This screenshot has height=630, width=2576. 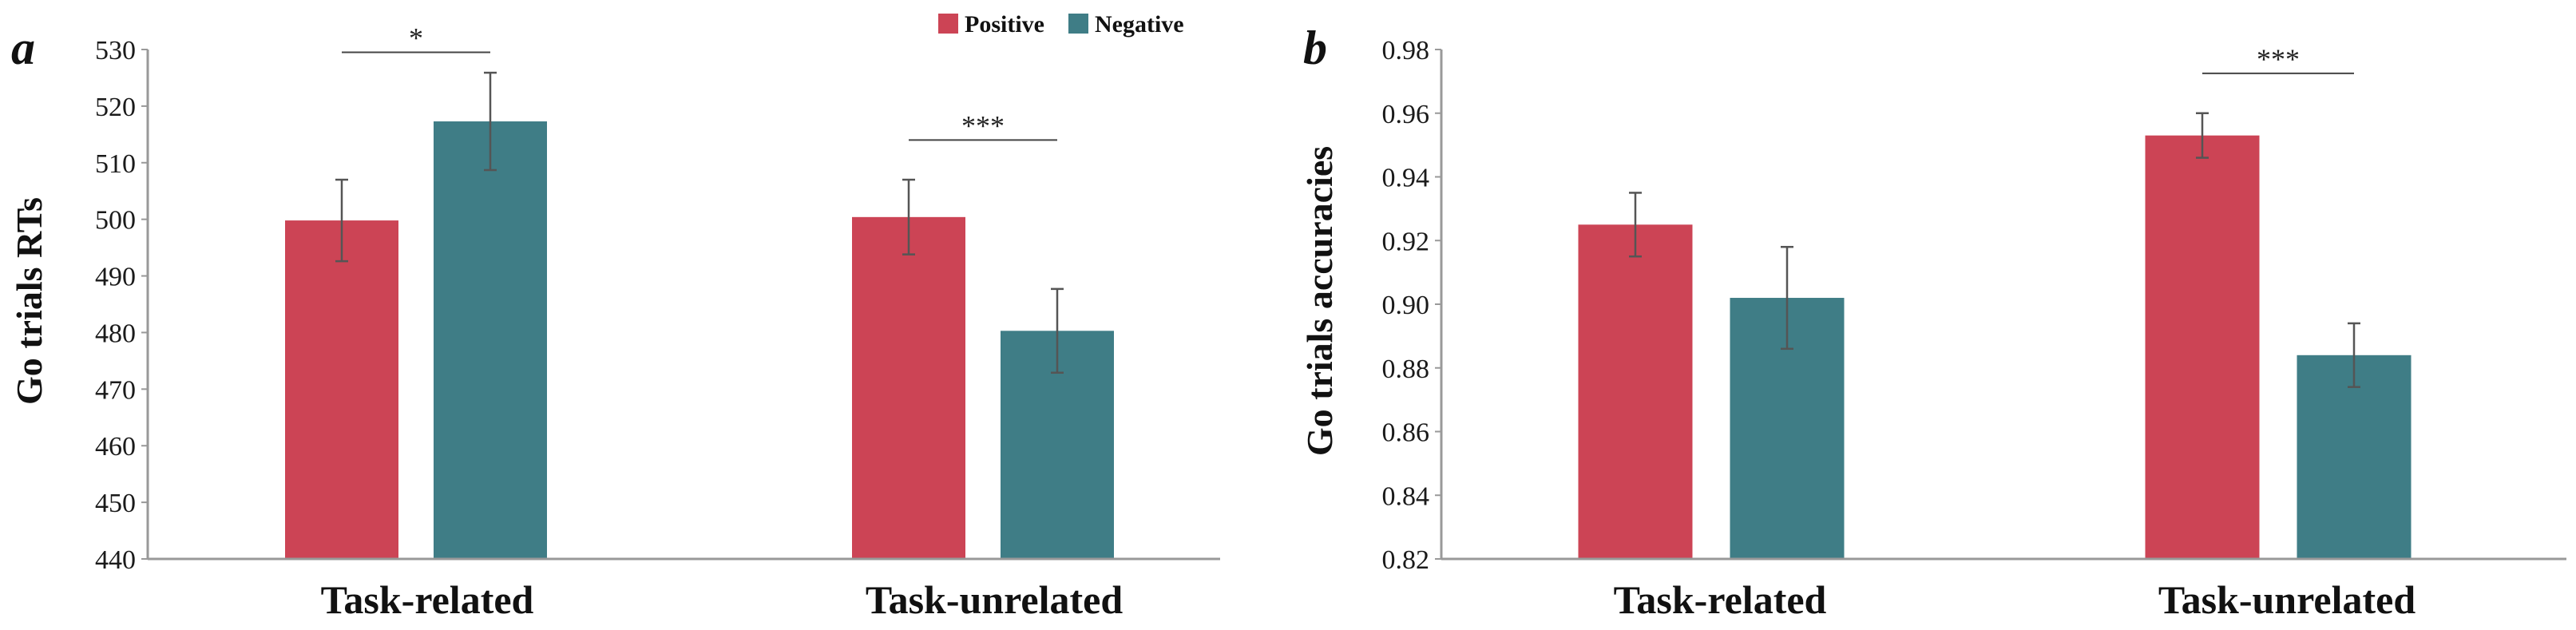 I want to click on y-tick-label-b: 0.82, so click(x=1406, y=560).